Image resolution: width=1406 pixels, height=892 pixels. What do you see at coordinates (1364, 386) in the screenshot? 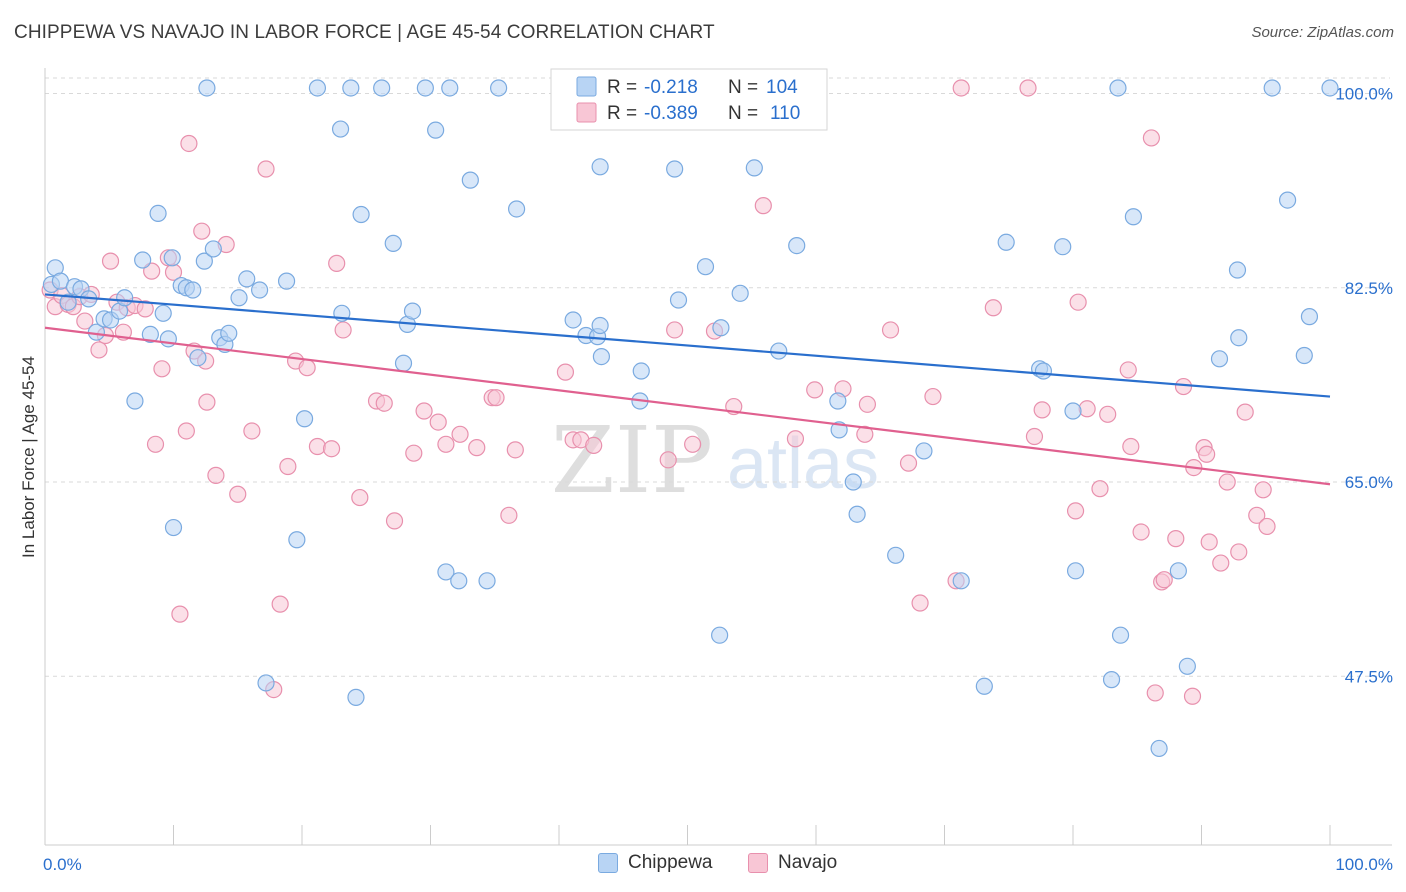
I see `y-tick-labels: 100.0% 82.5% 65.0% 47.5%` at bounding box center [1364, 386].